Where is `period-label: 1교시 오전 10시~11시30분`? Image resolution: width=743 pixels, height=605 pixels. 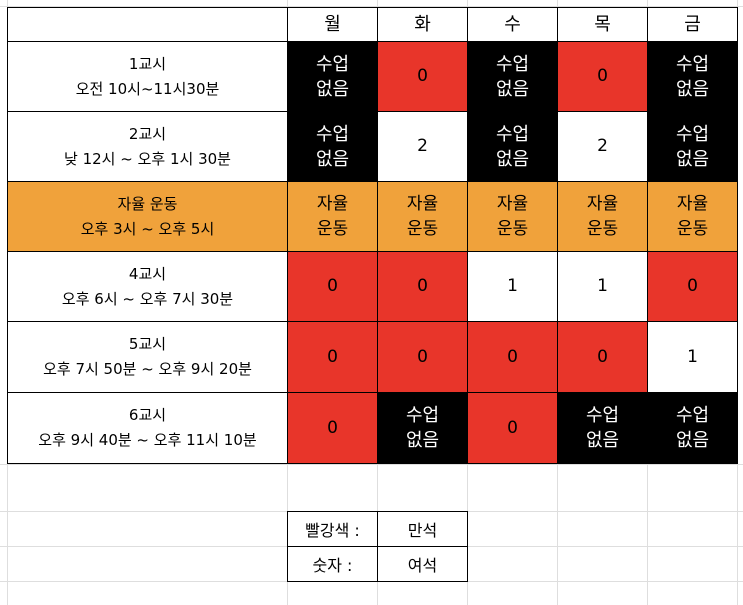
period-label: 1교시 오전 10시~11시30분 is located at coordinates (147, 76).